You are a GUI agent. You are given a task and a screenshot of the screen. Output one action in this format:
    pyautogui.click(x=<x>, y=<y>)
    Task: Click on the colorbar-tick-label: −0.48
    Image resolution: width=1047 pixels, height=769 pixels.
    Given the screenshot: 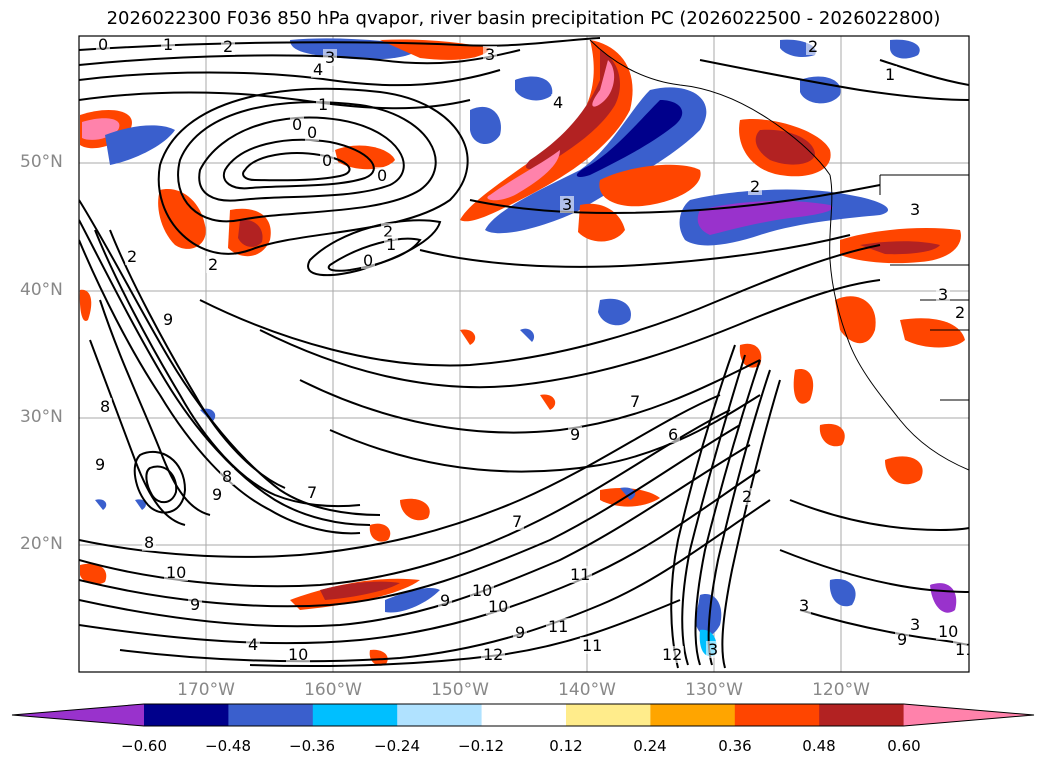 What is the action you would take?
    pyautogui.click(x=228, y=746)
    